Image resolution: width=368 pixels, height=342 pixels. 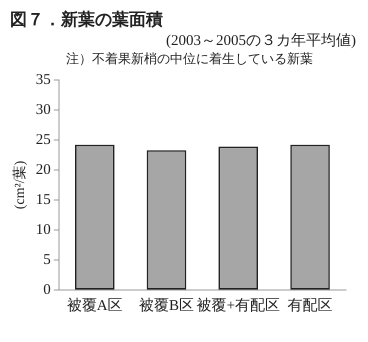 I want to click on x-tick-label: 被覆B区, so click(x=166, y=305).